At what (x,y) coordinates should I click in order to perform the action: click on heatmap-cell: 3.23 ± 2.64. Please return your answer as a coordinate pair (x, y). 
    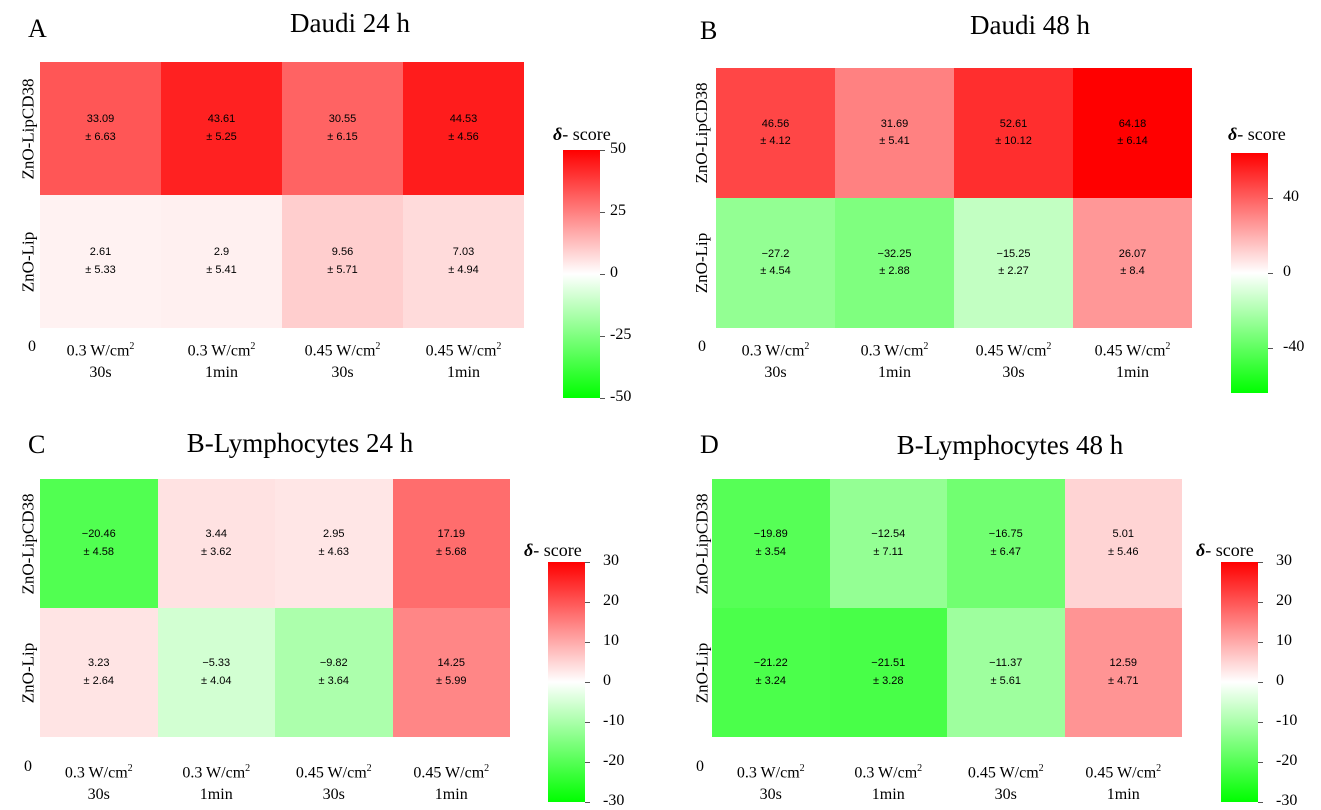
    Looking at the image, I should click on (99, 672).